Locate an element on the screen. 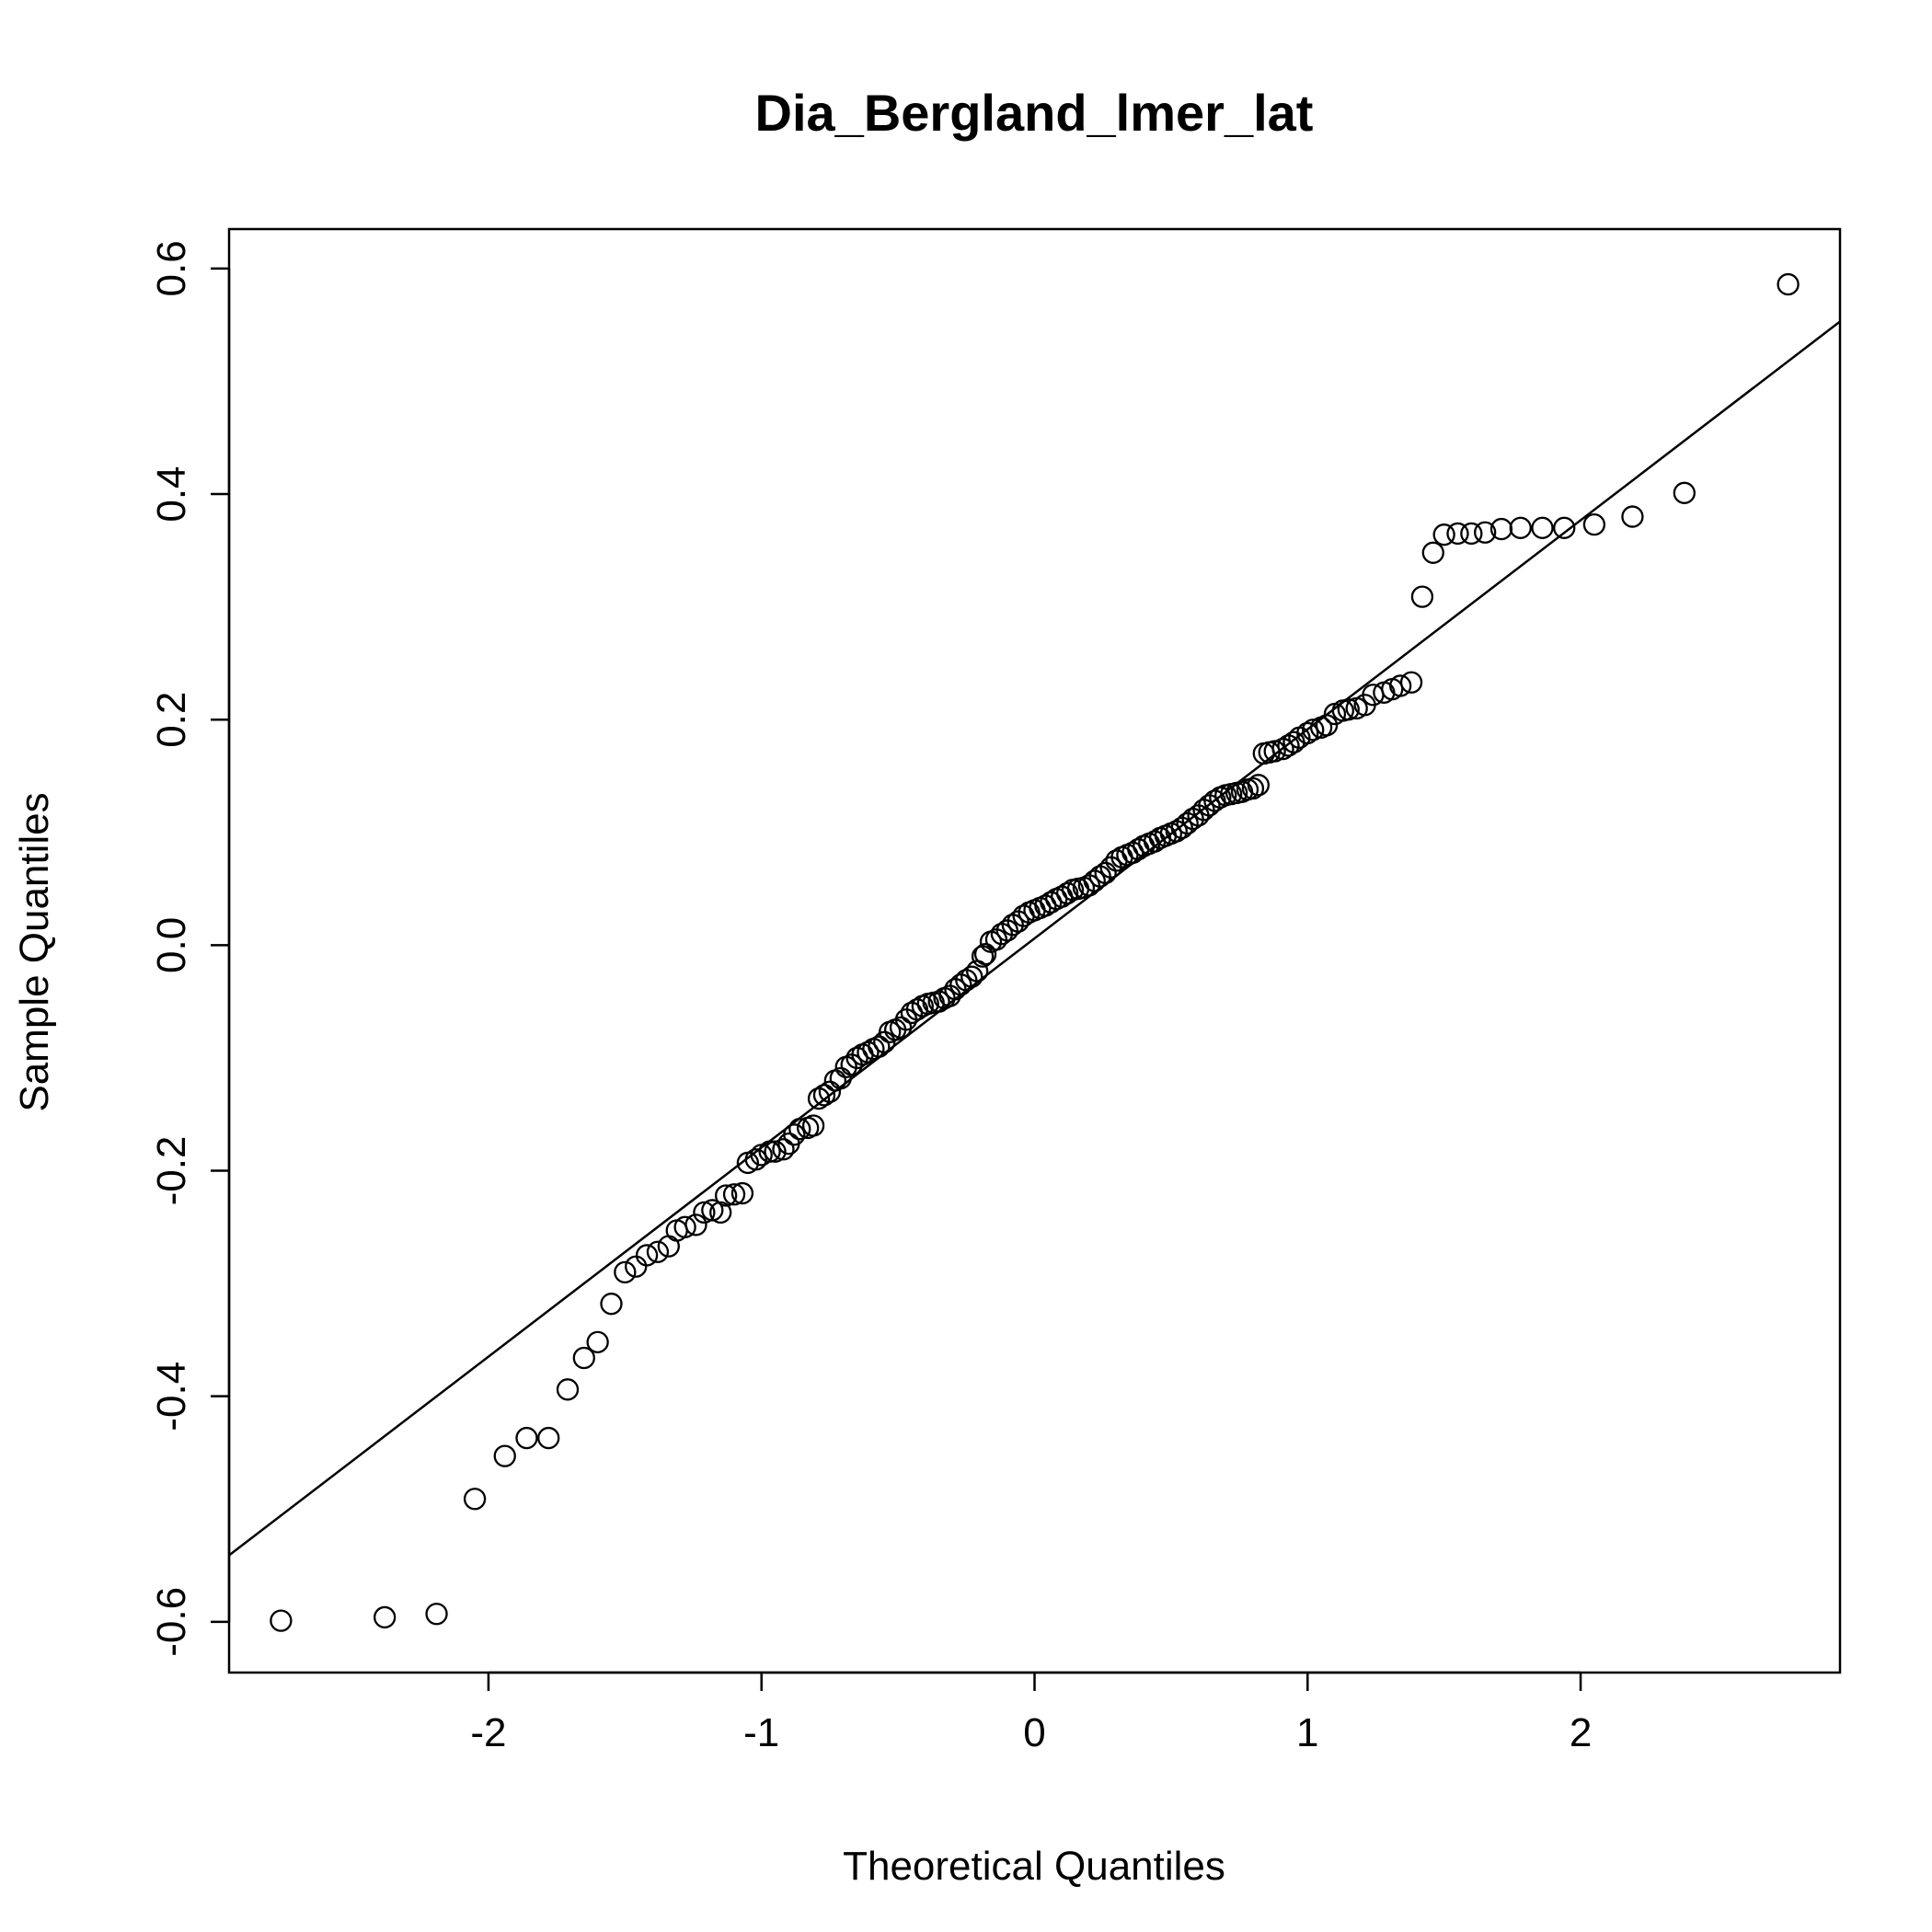  x-tick-label: 0 is located at coordinates (1034, 1732).